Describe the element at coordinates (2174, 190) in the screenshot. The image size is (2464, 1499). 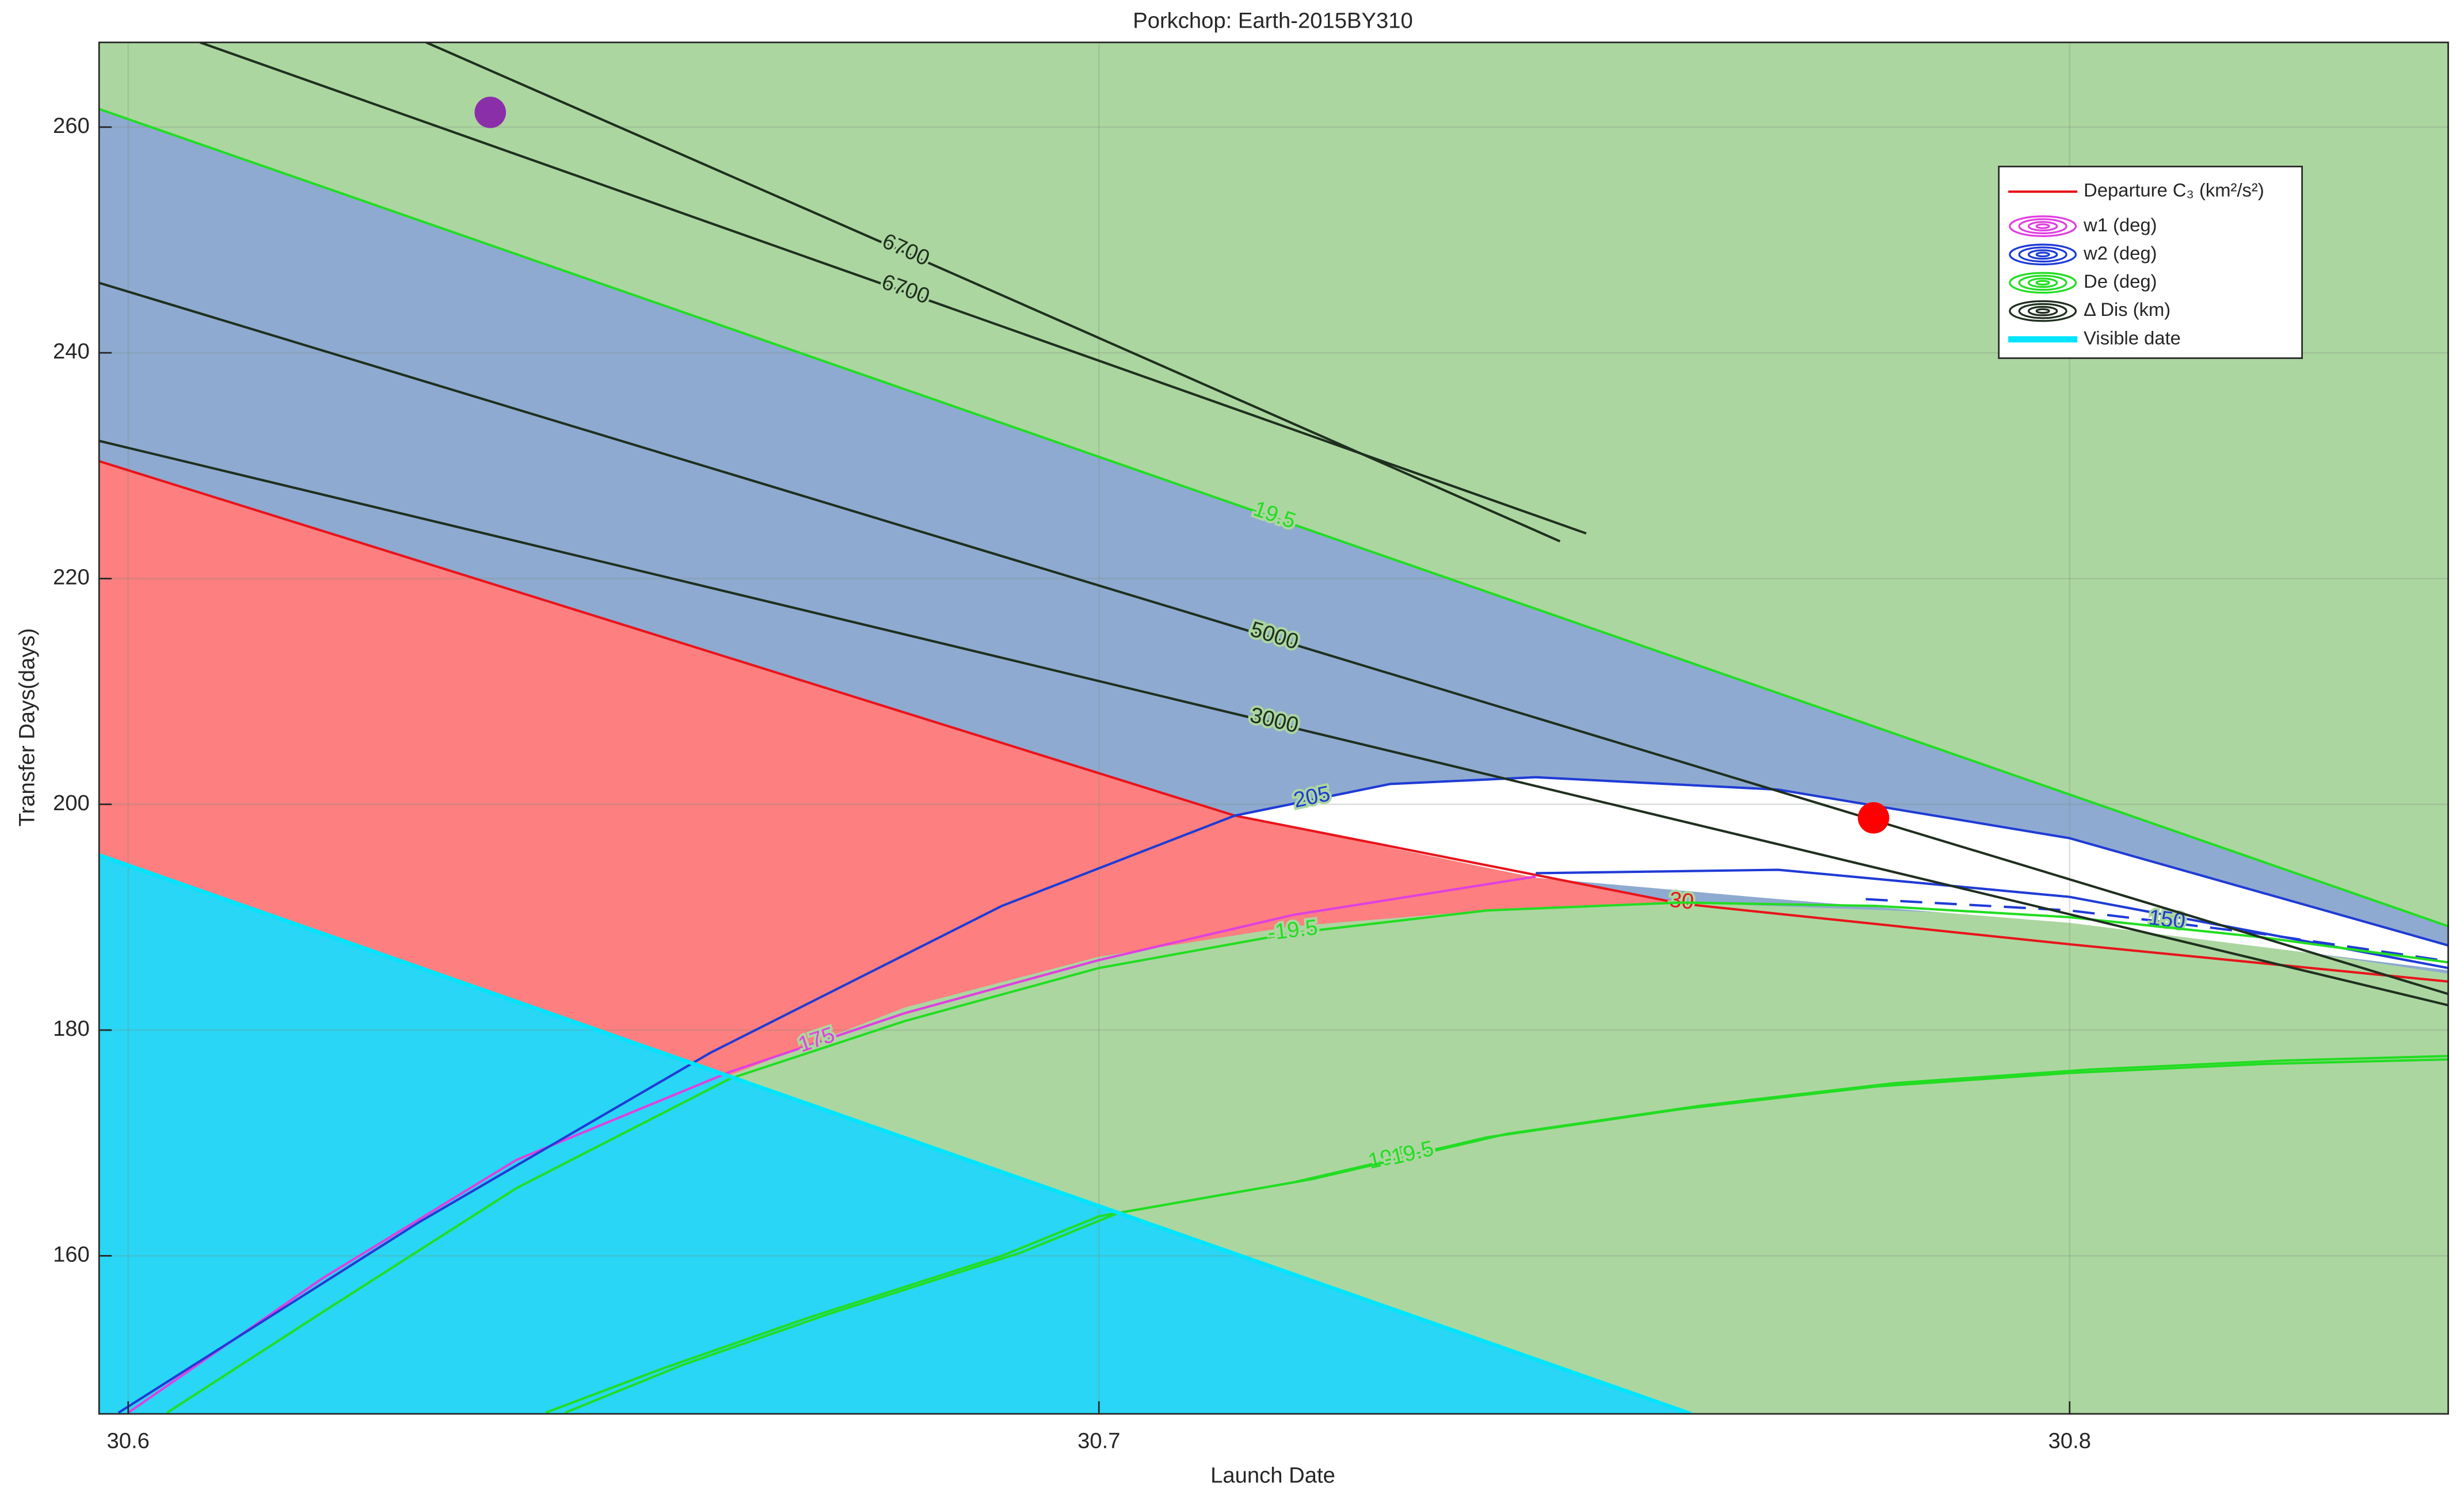
I see `legend-label: Departure C₃ (km²/s²)` at that location.